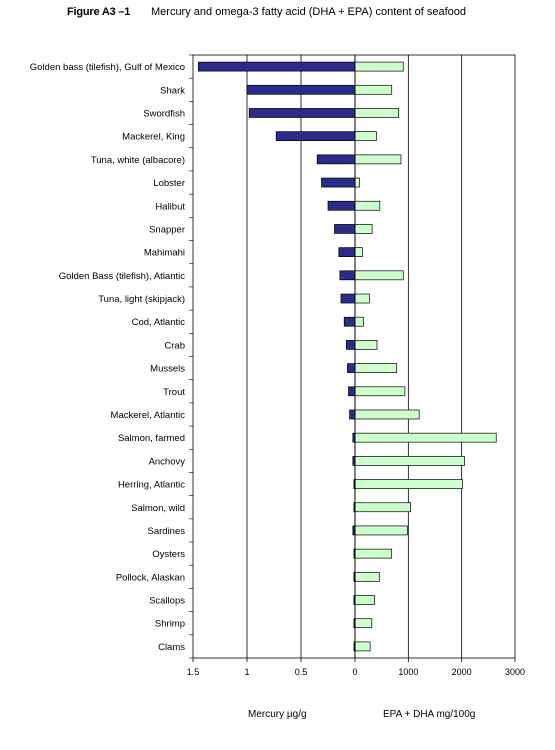 Image resolution: width=555 pixels, height=750 pixels. Describe the element at coordinates (354, 672) in the screenshot. I see `tick-label-mercury: 0` at that location.